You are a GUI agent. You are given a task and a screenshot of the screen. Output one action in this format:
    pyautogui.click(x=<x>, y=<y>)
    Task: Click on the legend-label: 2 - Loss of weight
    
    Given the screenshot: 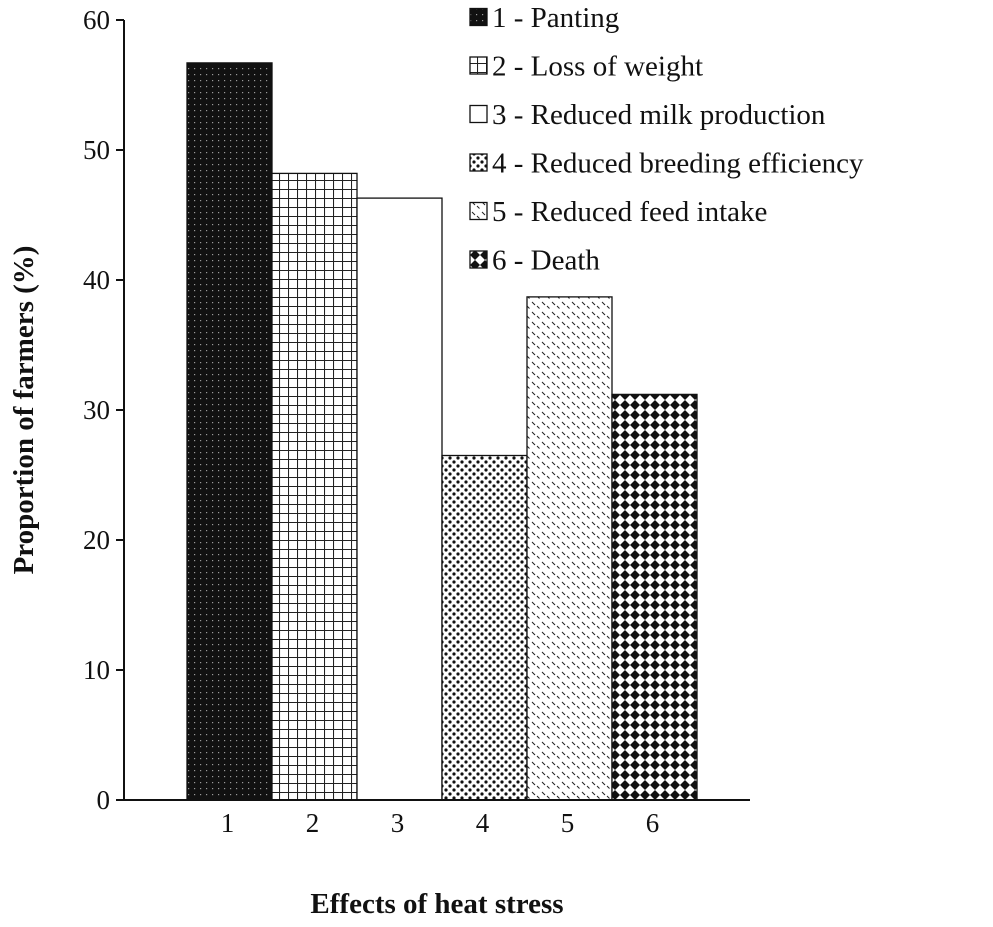 What is the action you would take?
    pyautogui.click(x=597, y=67)
    